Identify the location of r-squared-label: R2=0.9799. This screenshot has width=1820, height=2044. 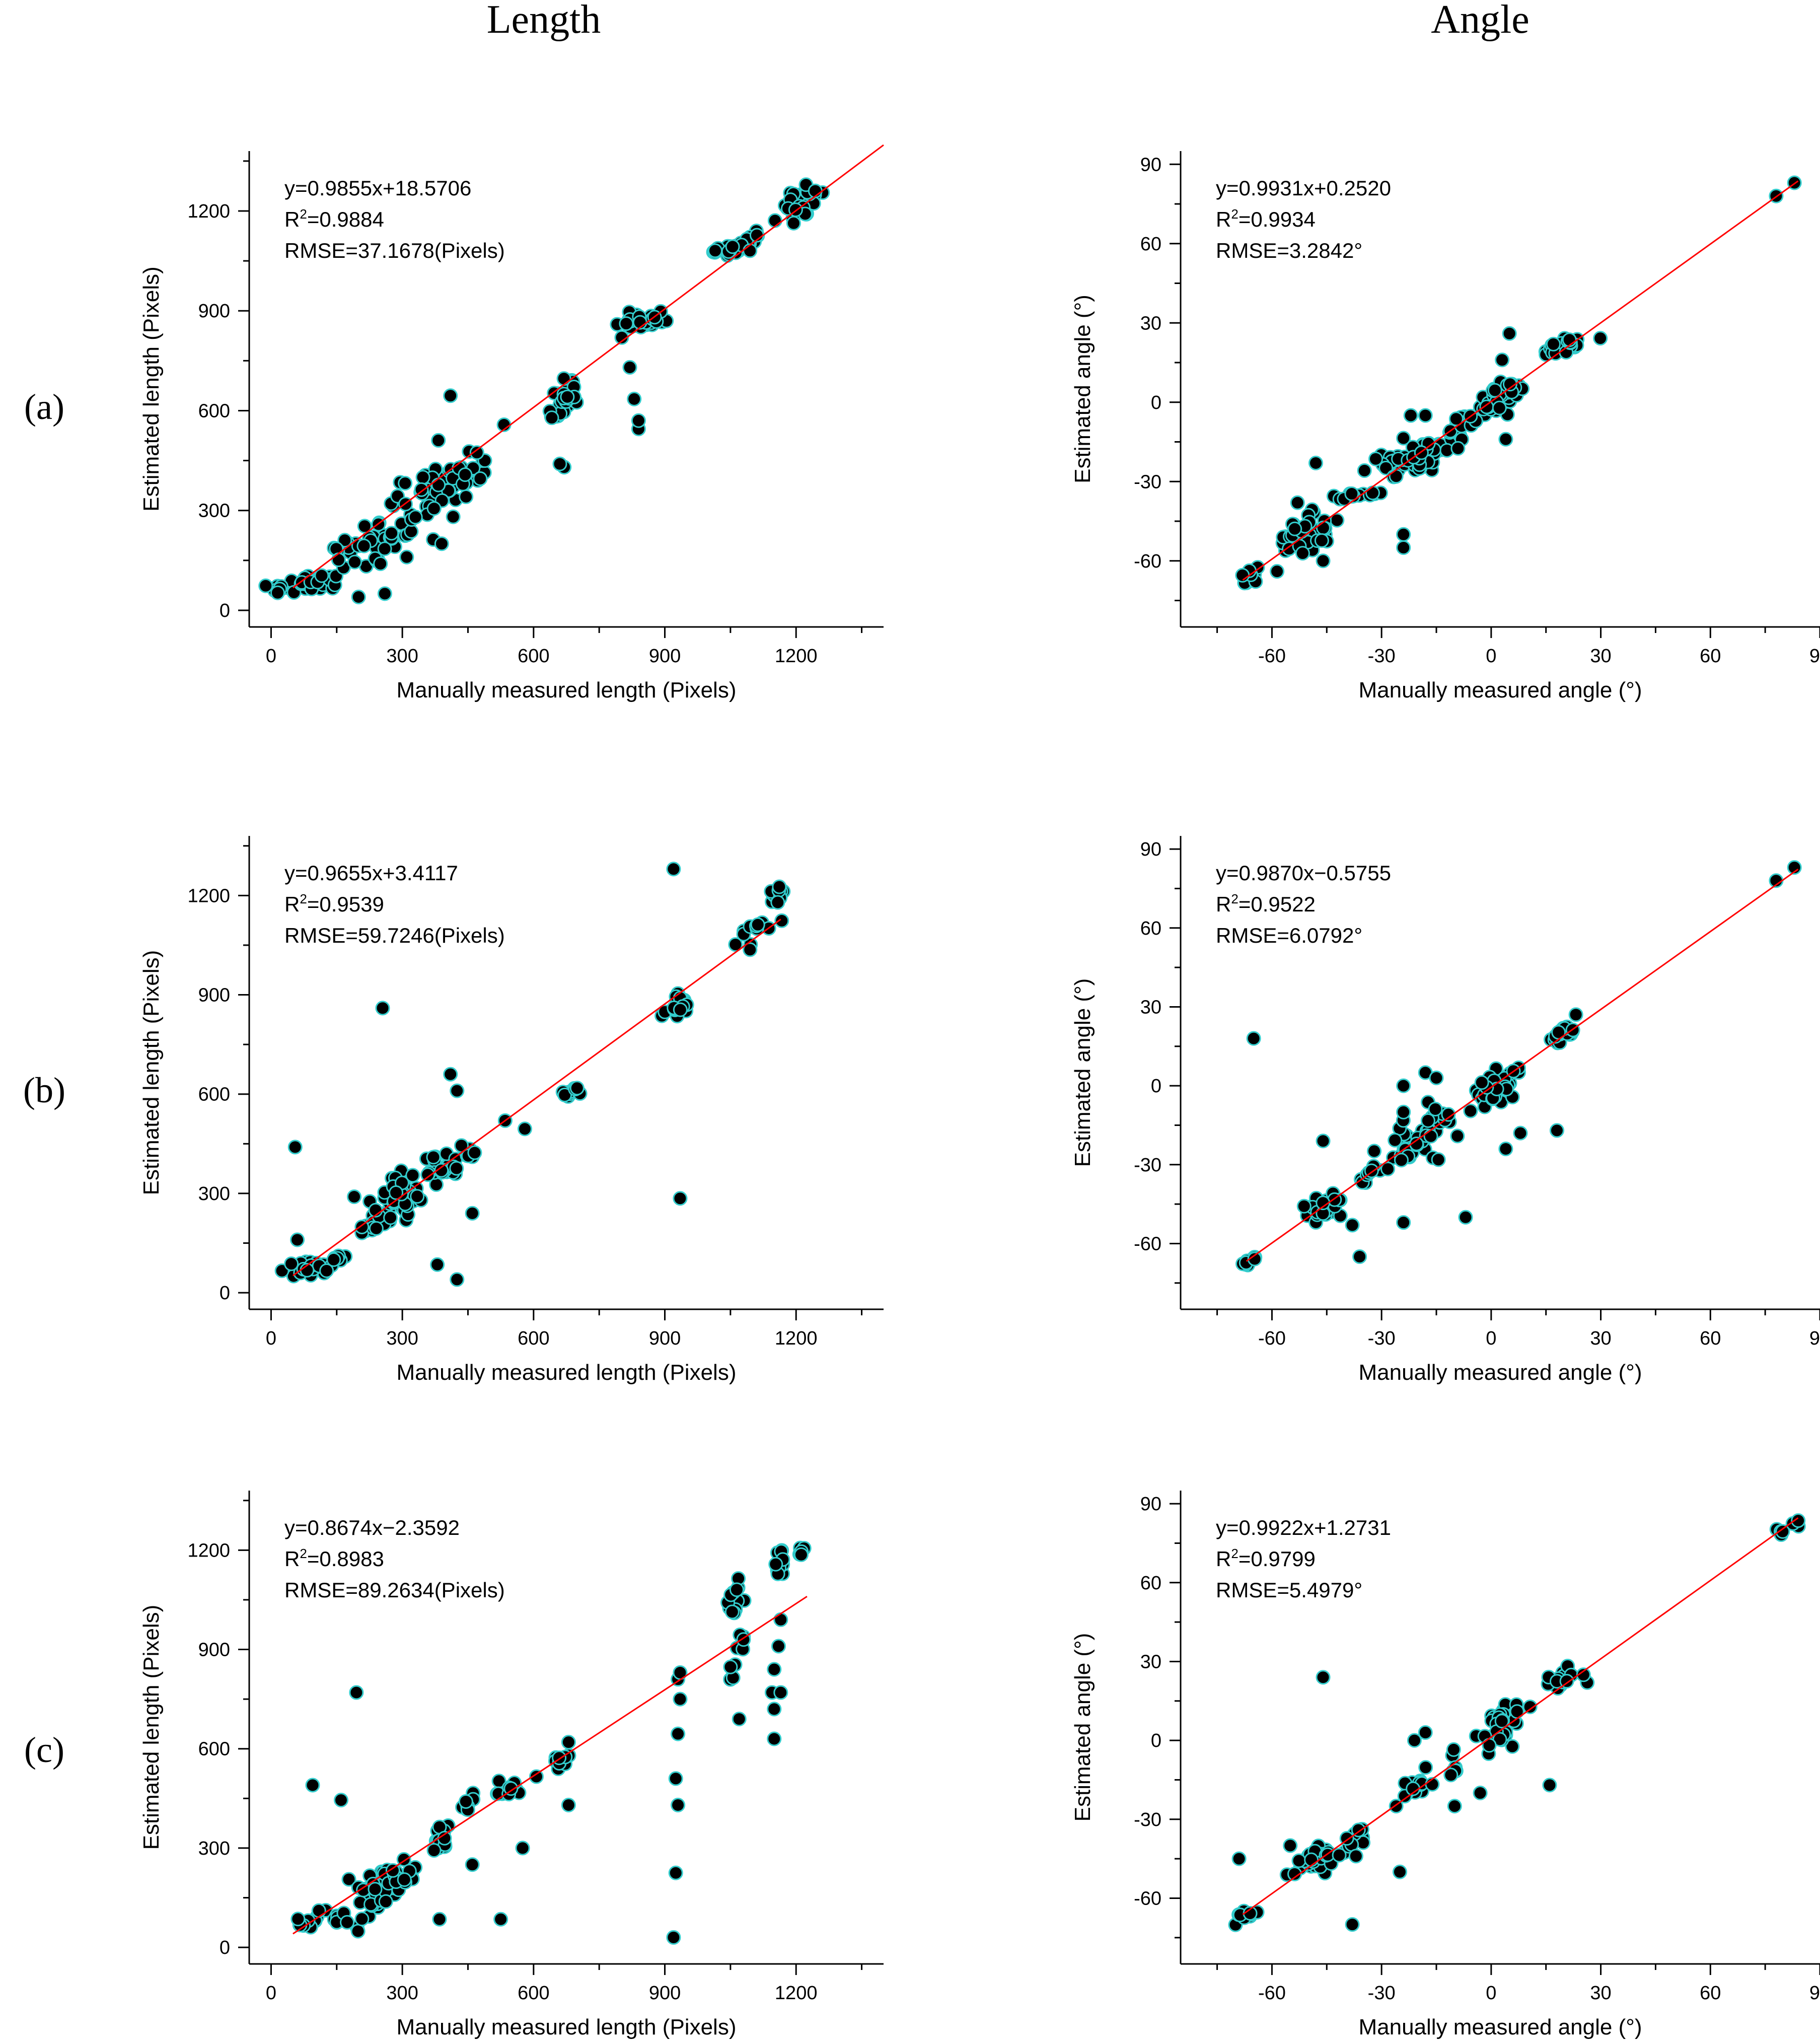
(1266, 1558).